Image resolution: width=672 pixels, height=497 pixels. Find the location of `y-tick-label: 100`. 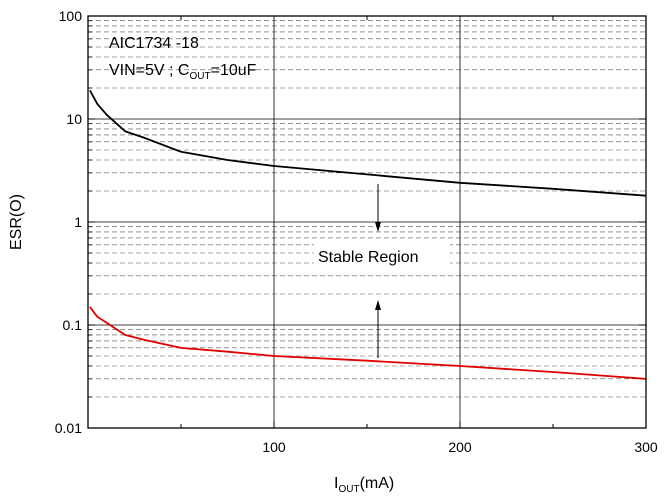

y-tick-label: 100 is located at coordinates (71, 16).